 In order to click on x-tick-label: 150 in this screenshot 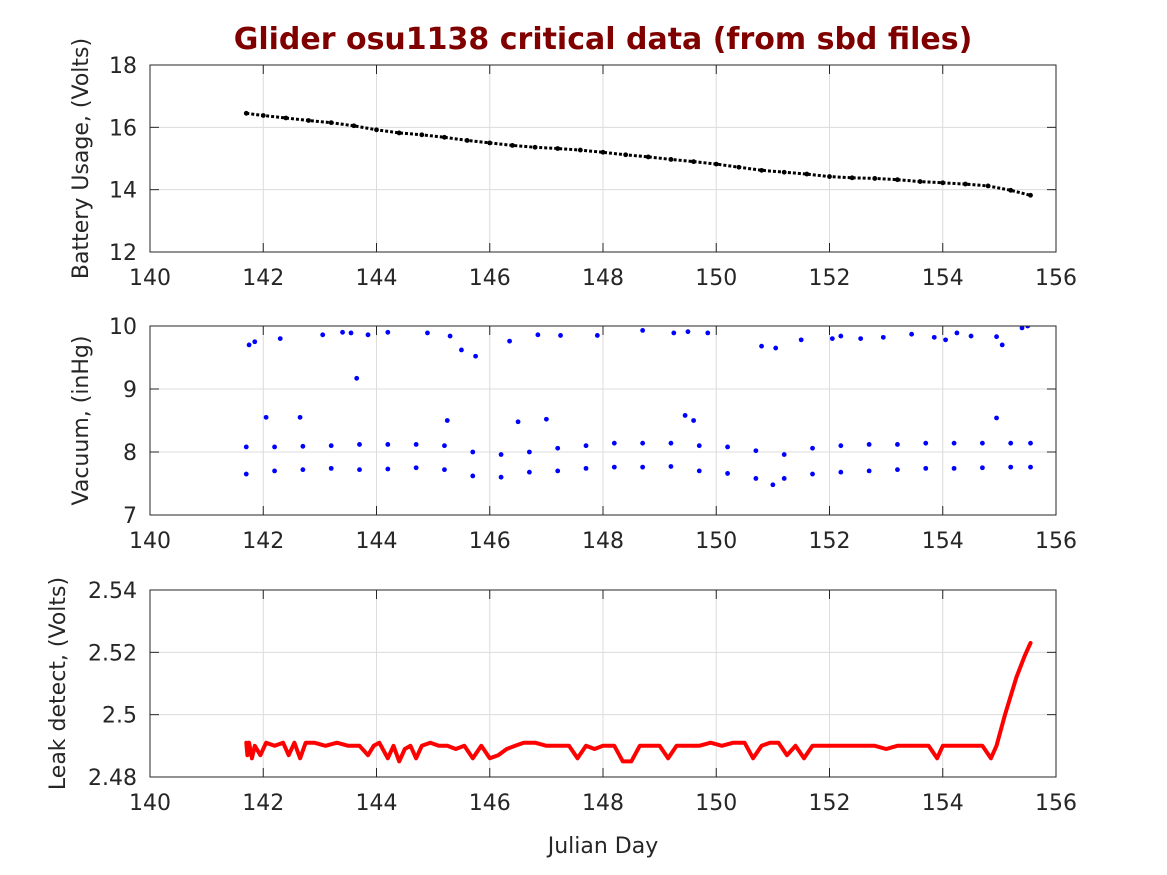, I will do `click(716, 278)`.